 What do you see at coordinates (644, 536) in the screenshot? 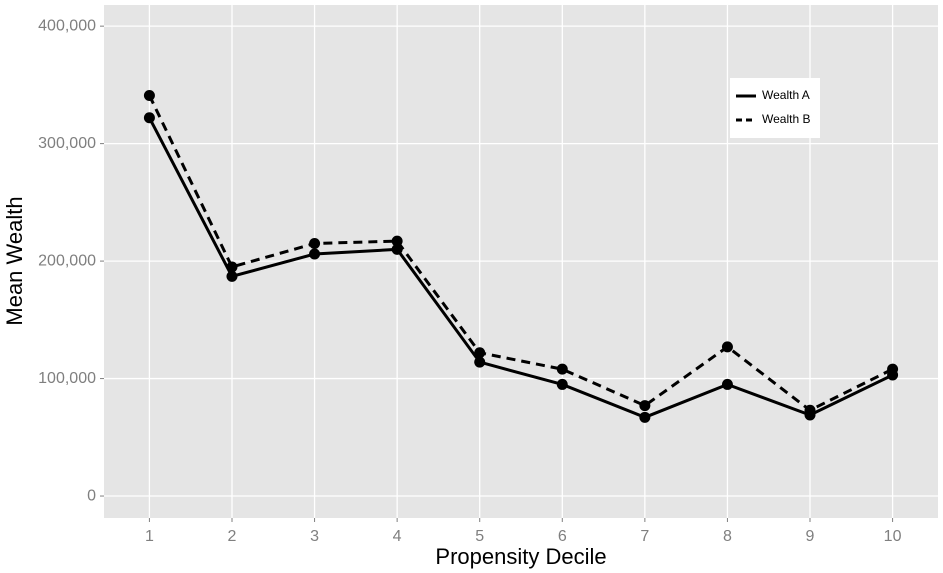
I see `x-tick-label: 7` at bounding box center [644, 536].